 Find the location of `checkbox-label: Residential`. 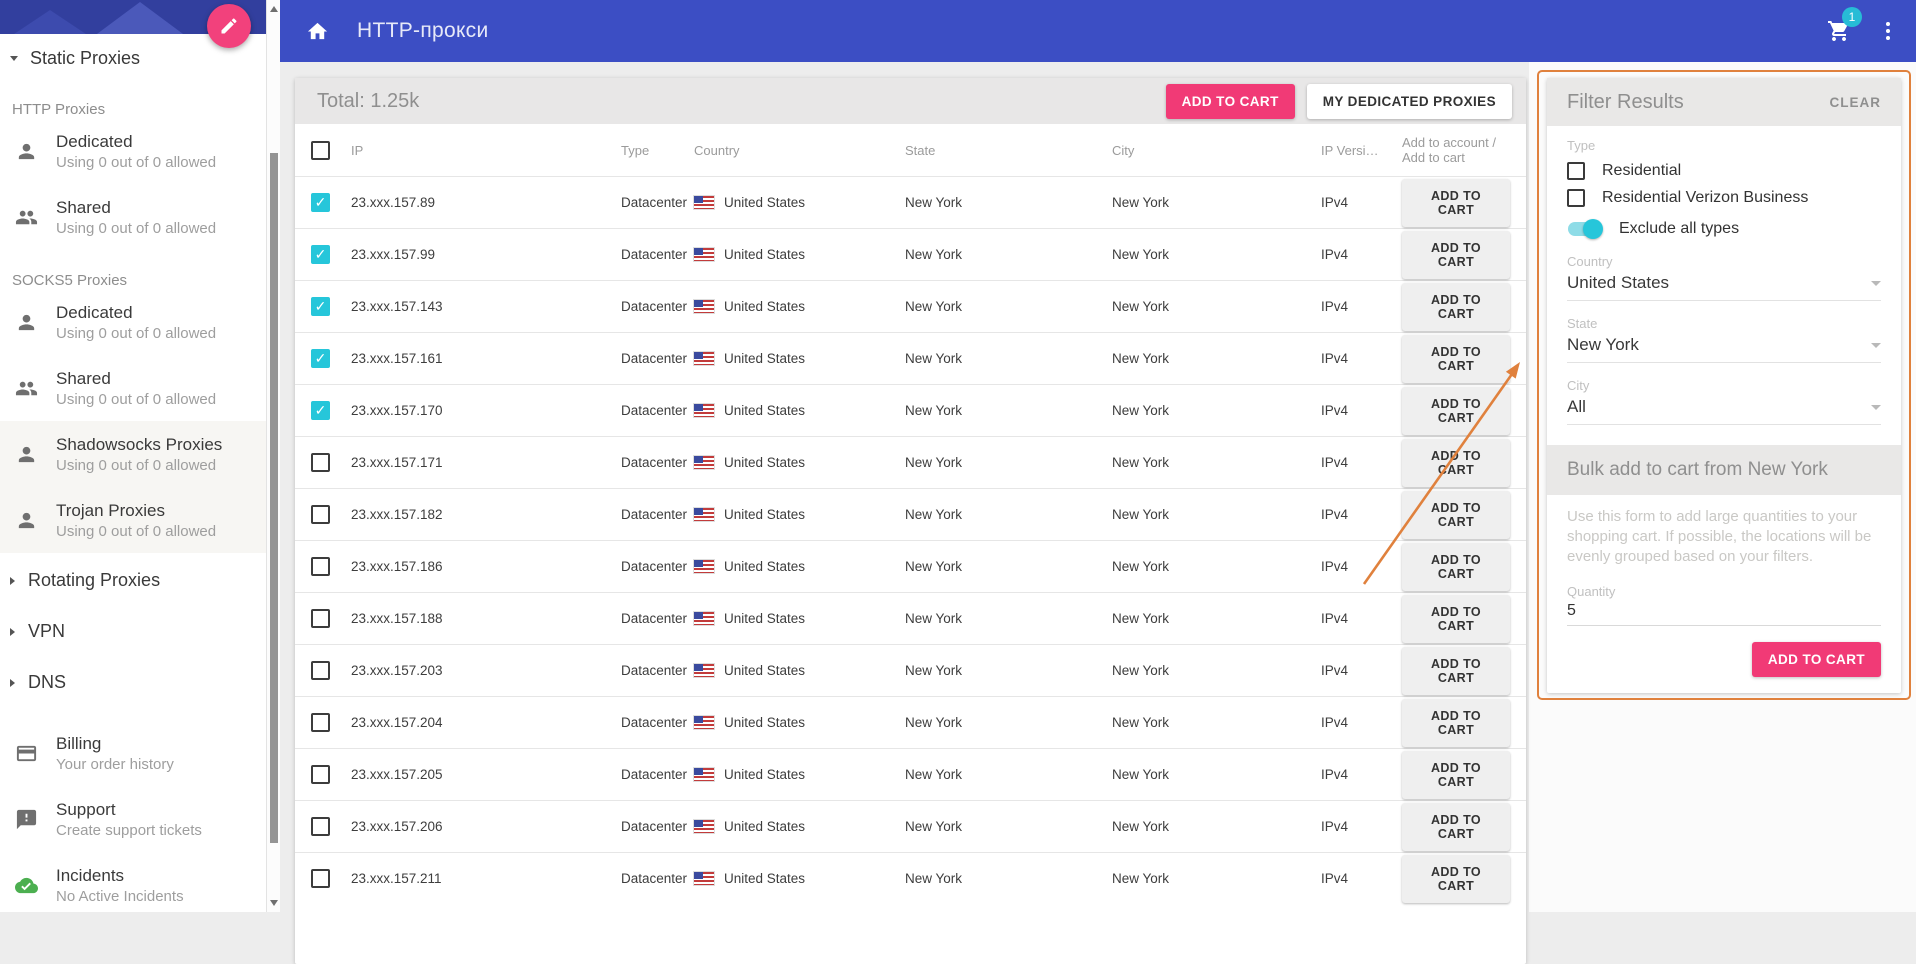

checkbox-label: Residential is located at coordinates (1642, 170).